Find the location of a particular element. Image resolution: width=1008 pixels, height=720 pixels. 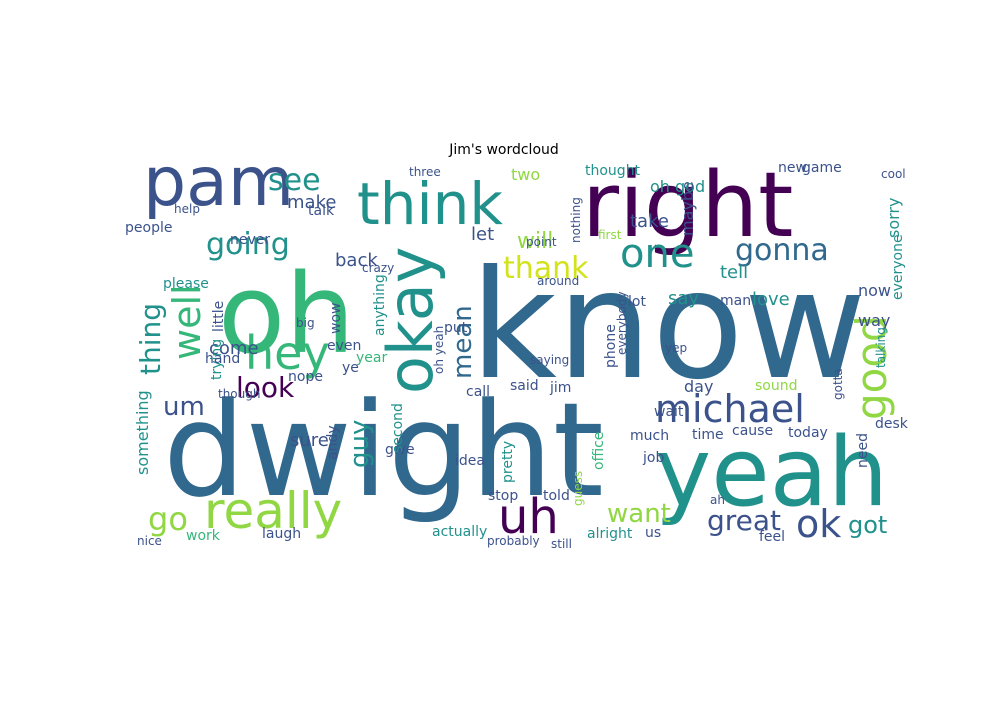

word-ah: ah is located at coordinates (717, 500).